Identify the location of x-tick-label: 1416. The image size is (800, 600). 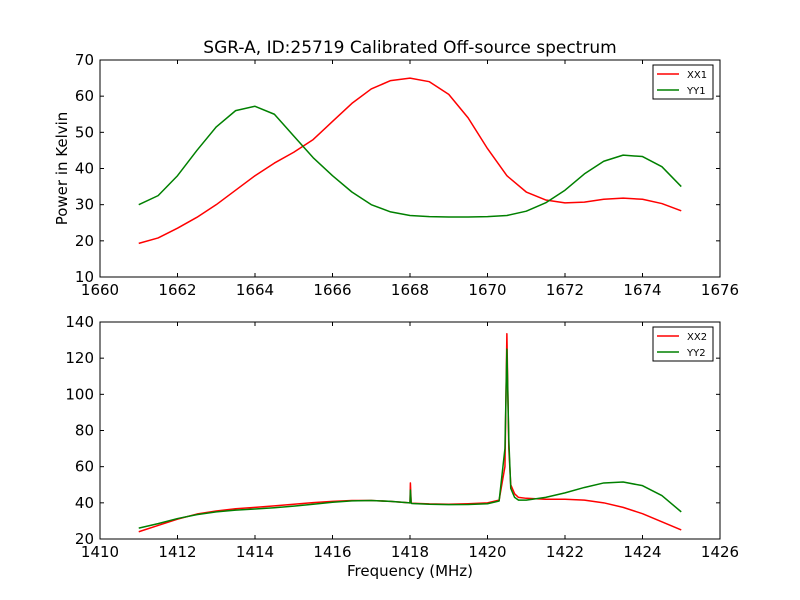
(332, 552).